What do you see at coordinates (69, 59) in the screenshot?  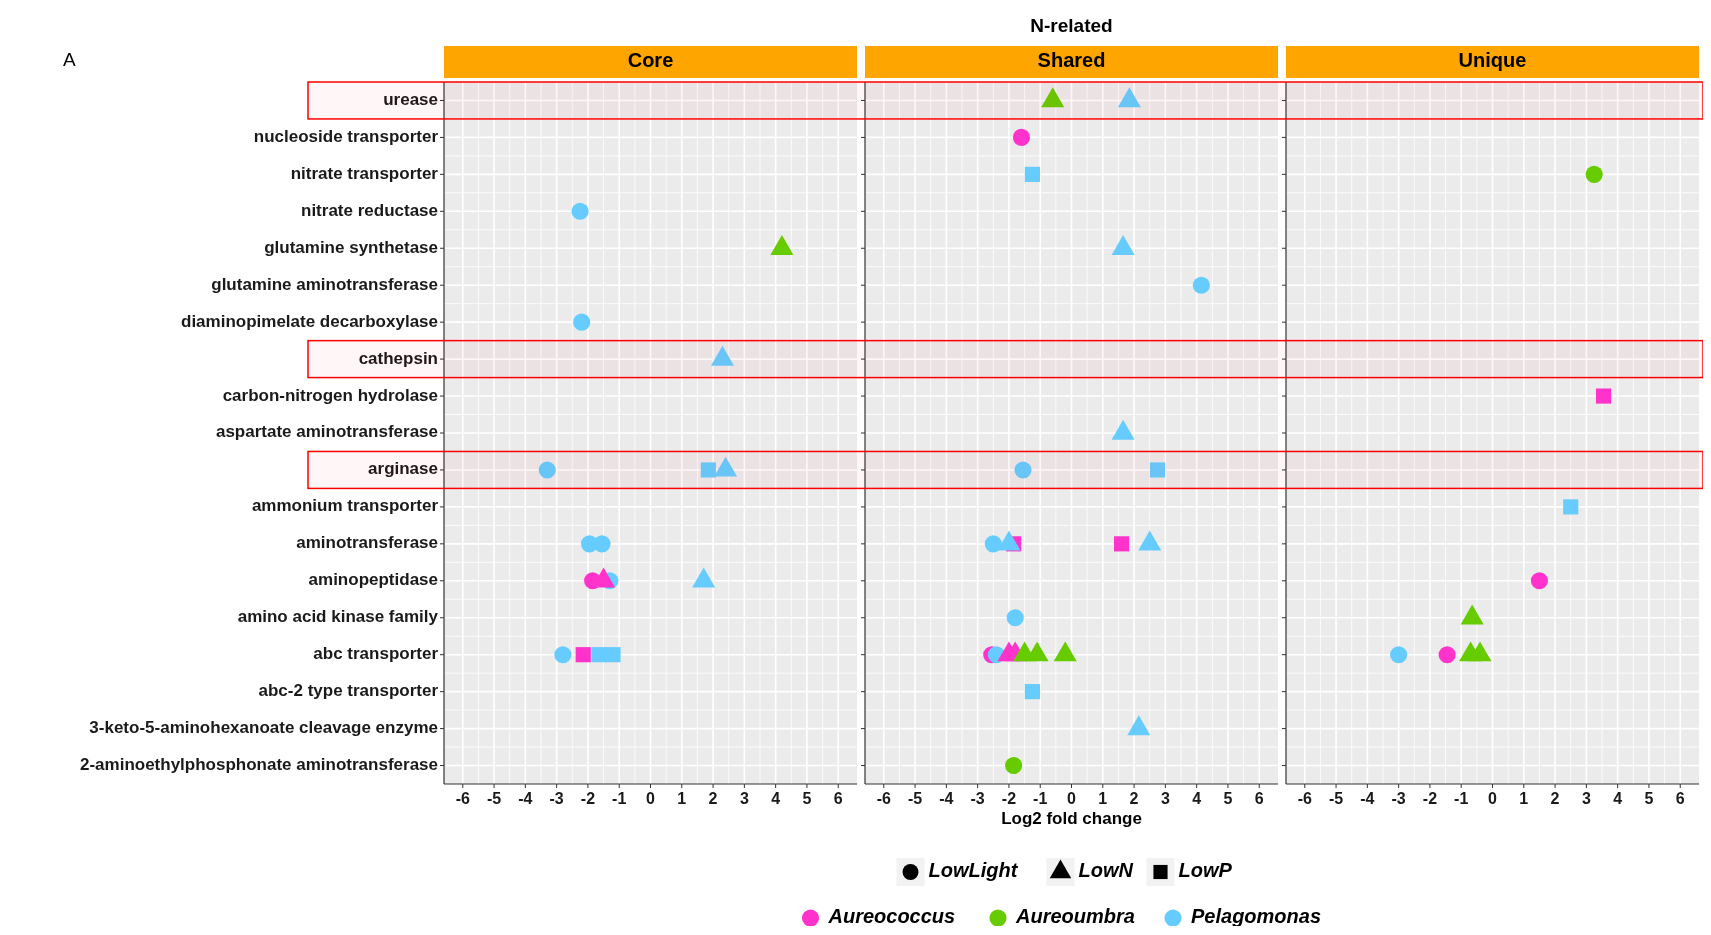 I see `text: A` at bounding box center [69, 59].